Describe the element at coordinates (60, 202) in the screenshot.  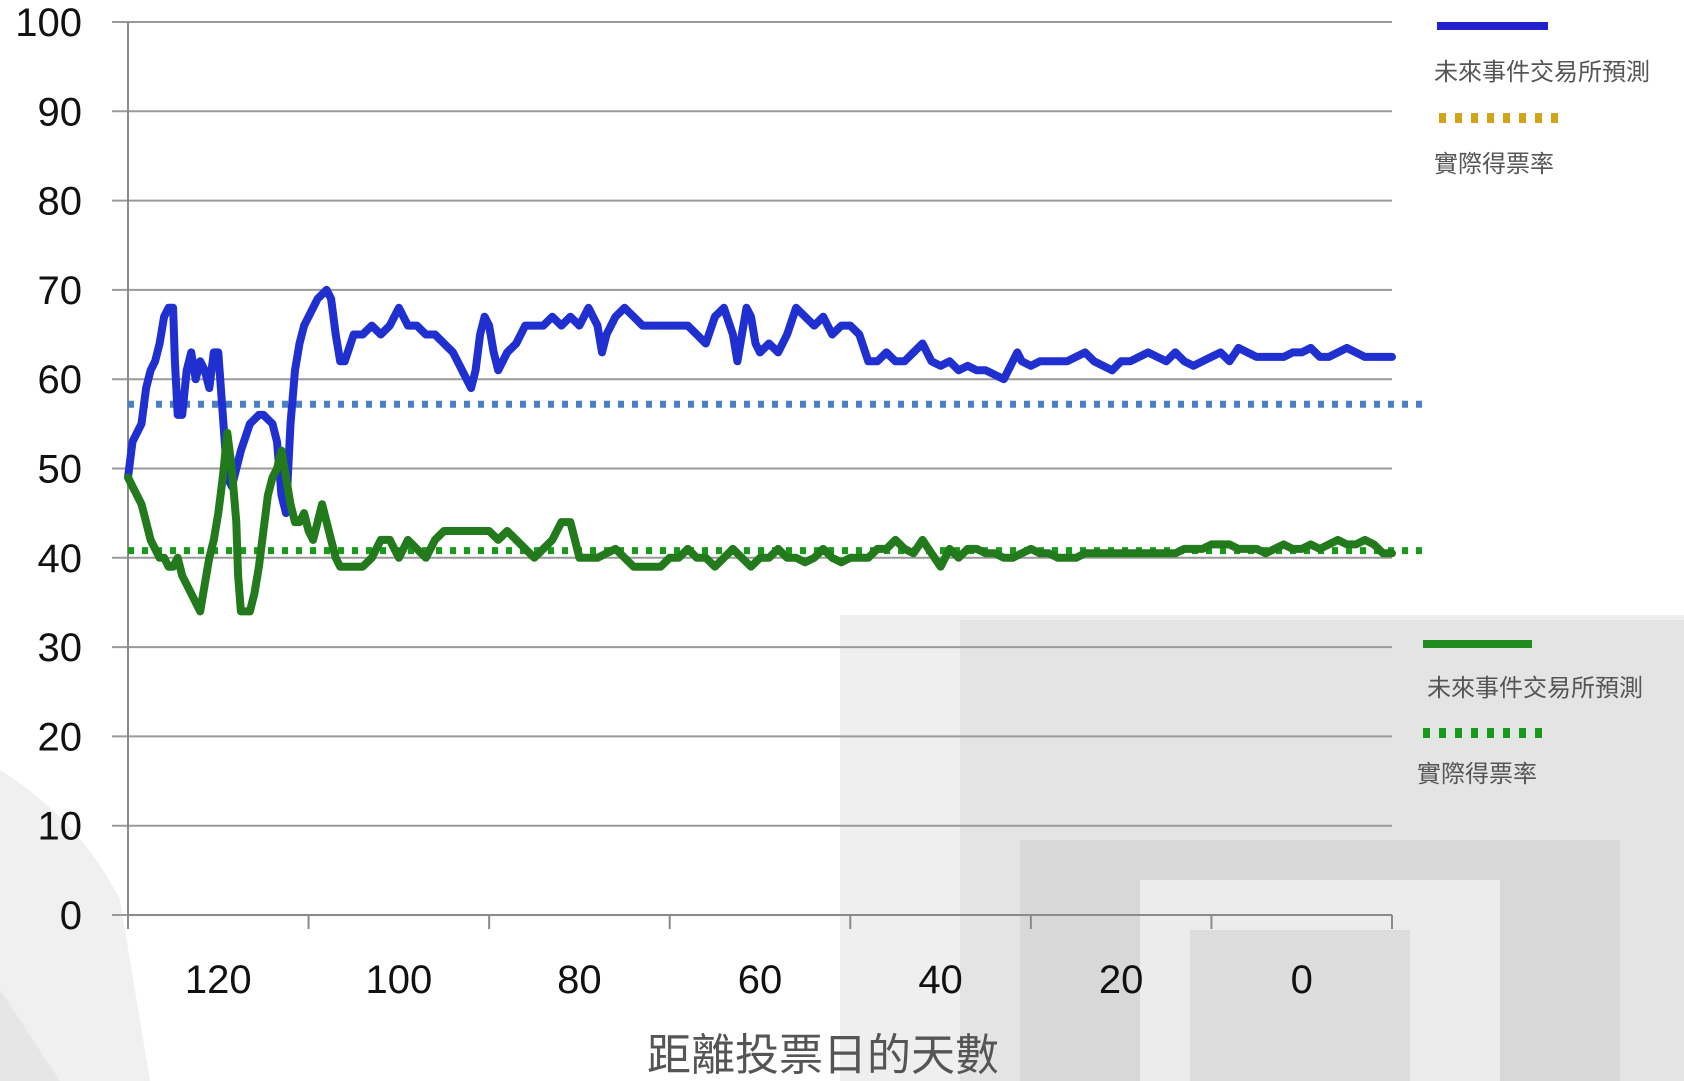
I see `y-tick-label: 80` at that location.